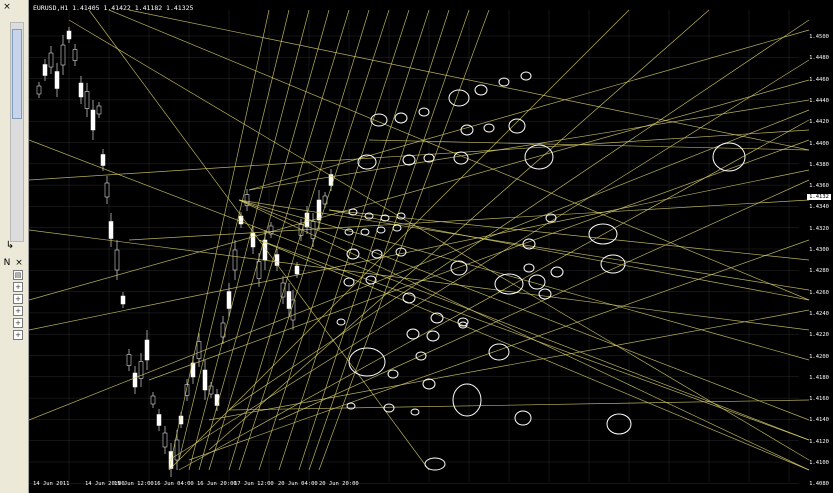  I want to click on scrollbar-thumb, so click(17, 74).